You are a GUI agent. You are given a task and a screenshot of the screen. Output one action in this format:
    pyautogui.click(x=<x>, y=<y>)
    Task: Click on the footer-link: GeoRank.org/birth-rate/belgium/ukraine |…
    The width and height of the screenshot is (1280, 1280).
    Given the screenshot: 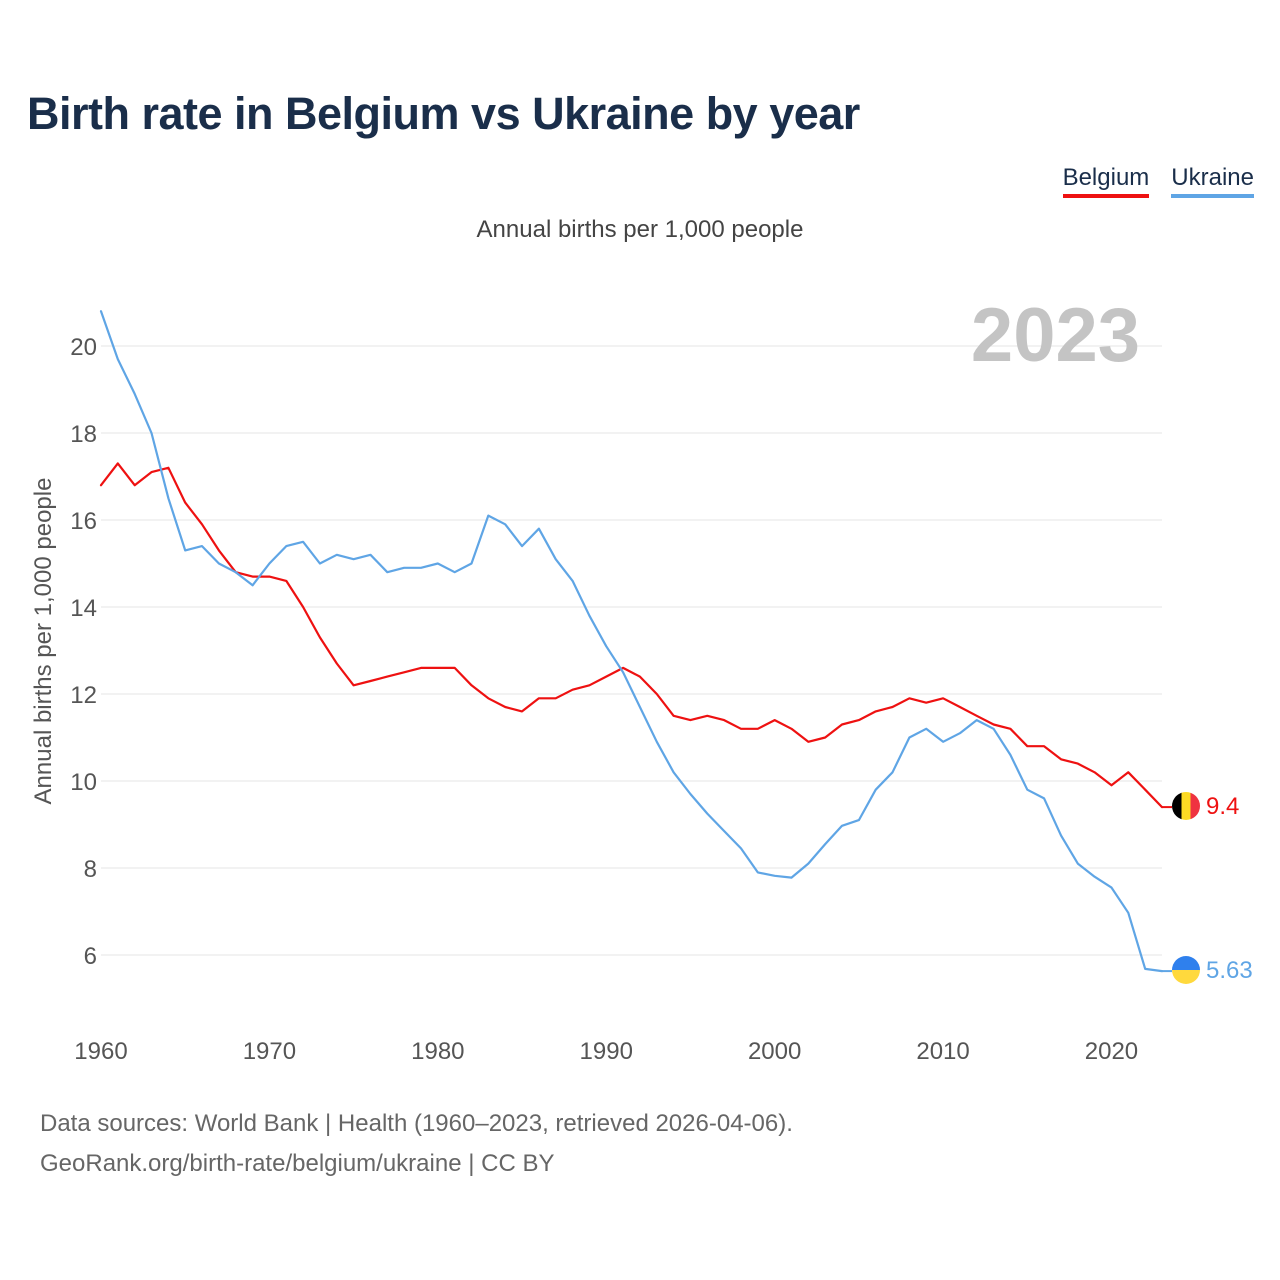 What is the action you would take?
    pyautogui.click(x=297, y=1163)
    